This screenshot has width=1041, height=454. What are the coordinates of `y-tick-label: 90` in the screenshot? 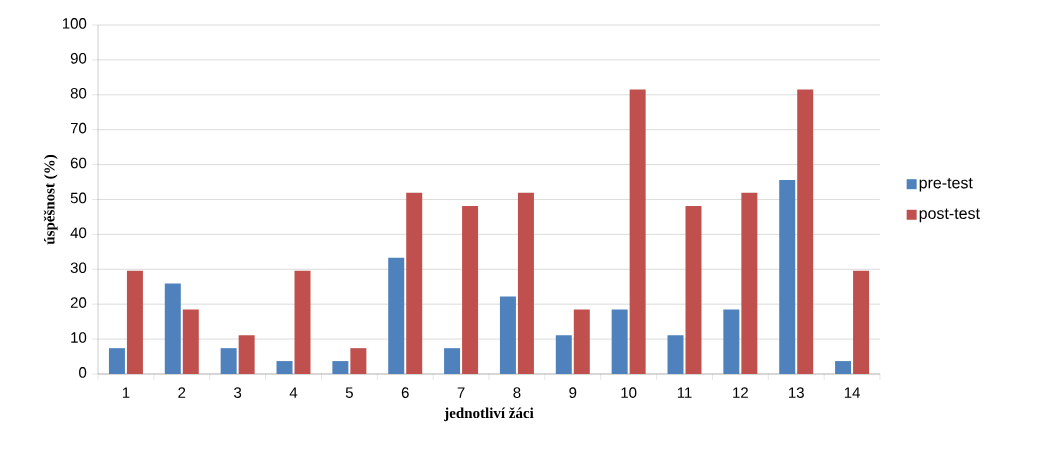 It's located at (78, 58).